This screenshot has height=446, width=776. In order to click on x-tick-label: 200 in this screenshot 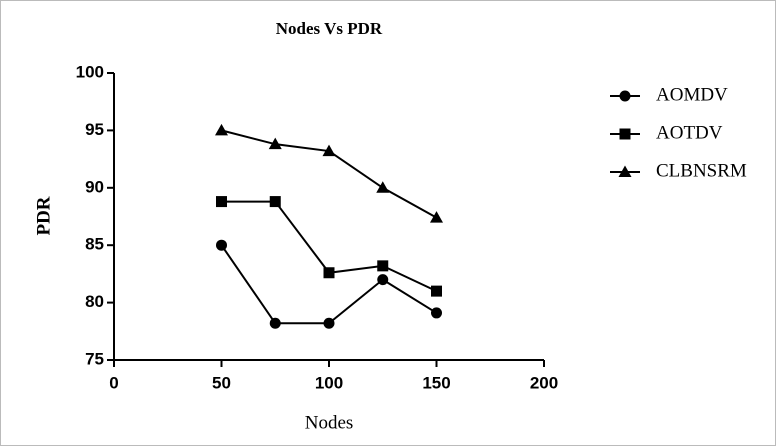, I will do `click(544, 382)`.